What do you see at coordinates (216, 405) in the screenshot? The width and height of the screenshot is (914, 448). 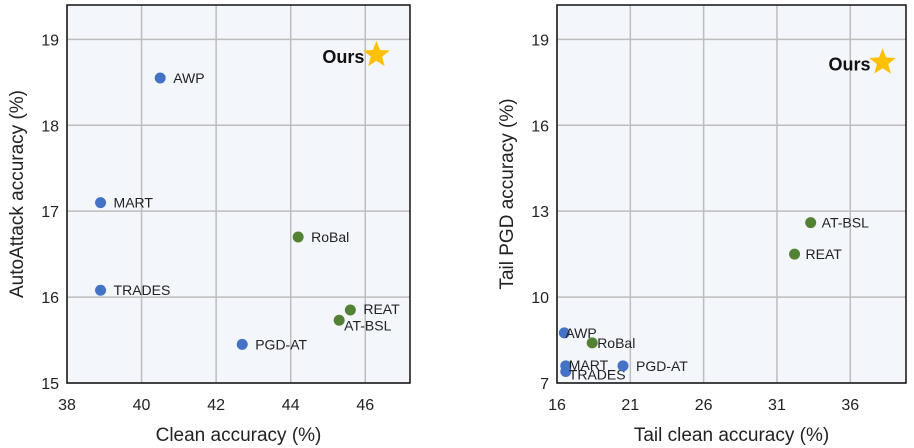 I see `x-tick-label: 42` at bounding box center [216, 405].